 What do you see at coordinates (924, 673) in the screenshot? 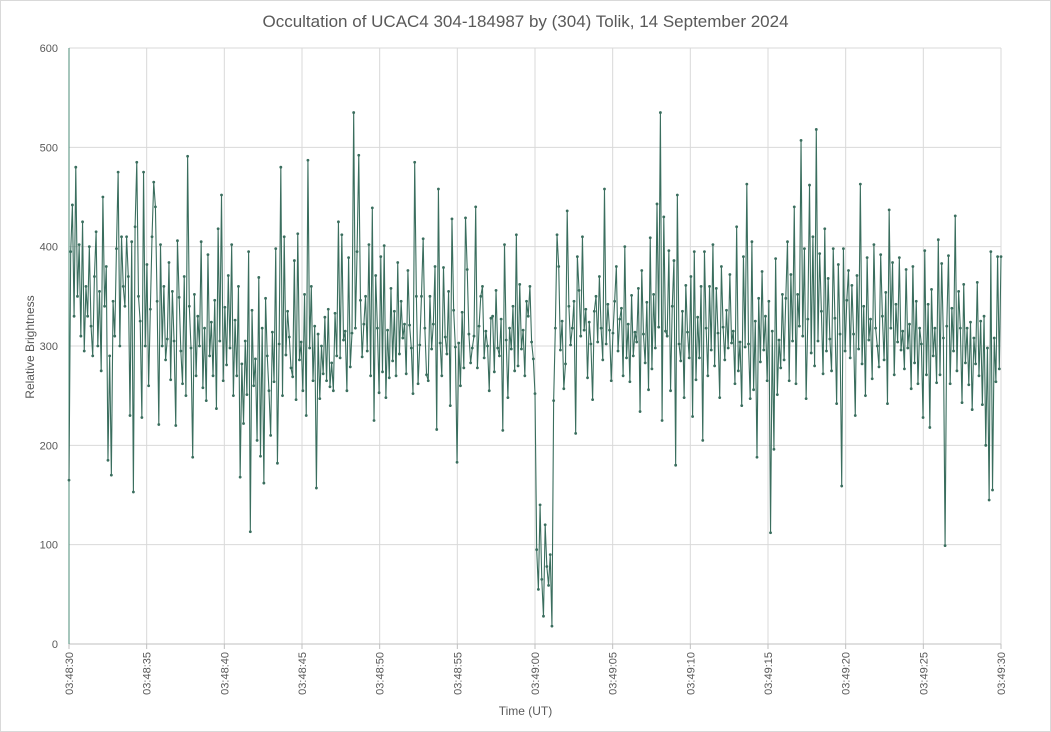
I see `x-tick-label: 03:49:25` at bounding box center [924, 673].